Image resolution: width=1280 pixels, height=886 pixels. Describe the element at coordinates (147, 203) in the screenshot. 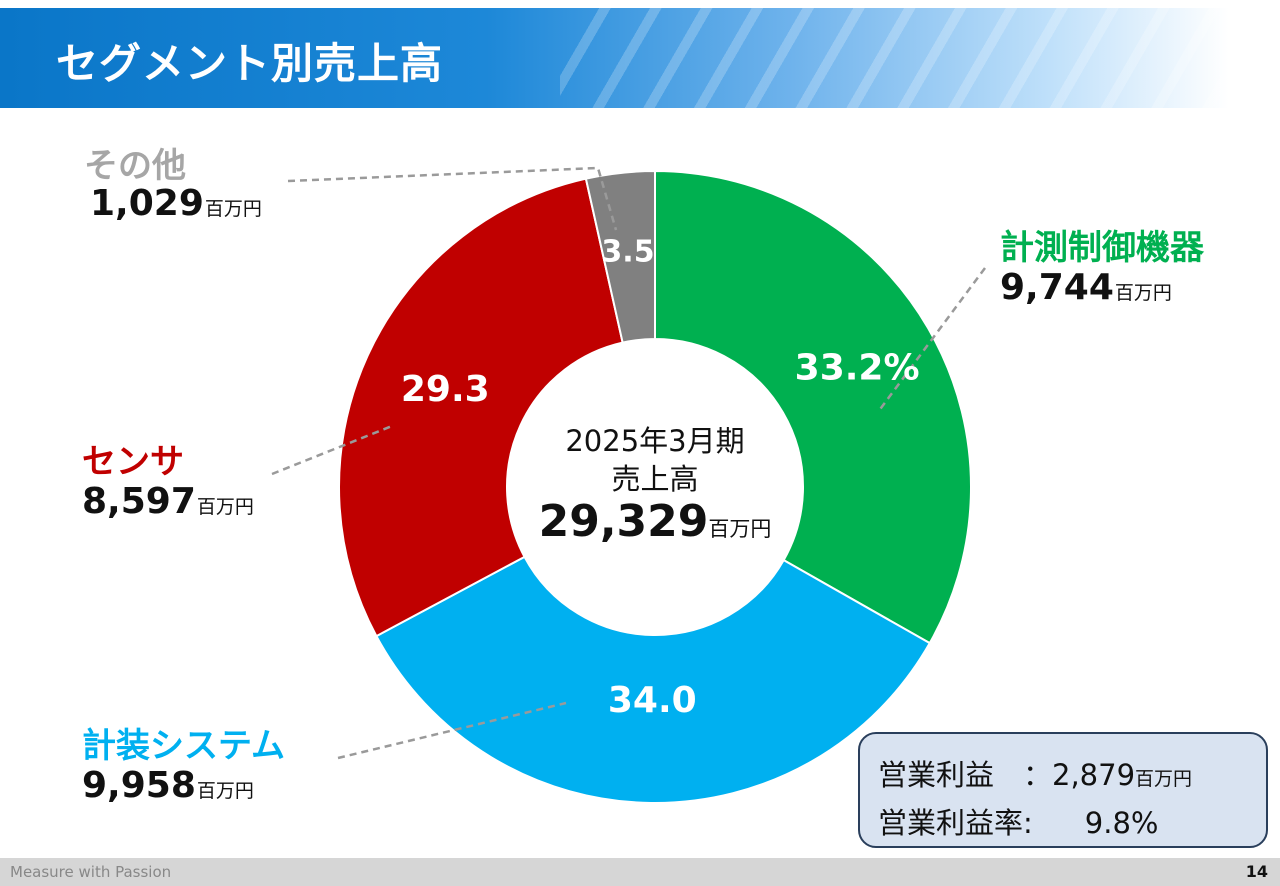

I see `segment-amount-other: 1,029` at that location.